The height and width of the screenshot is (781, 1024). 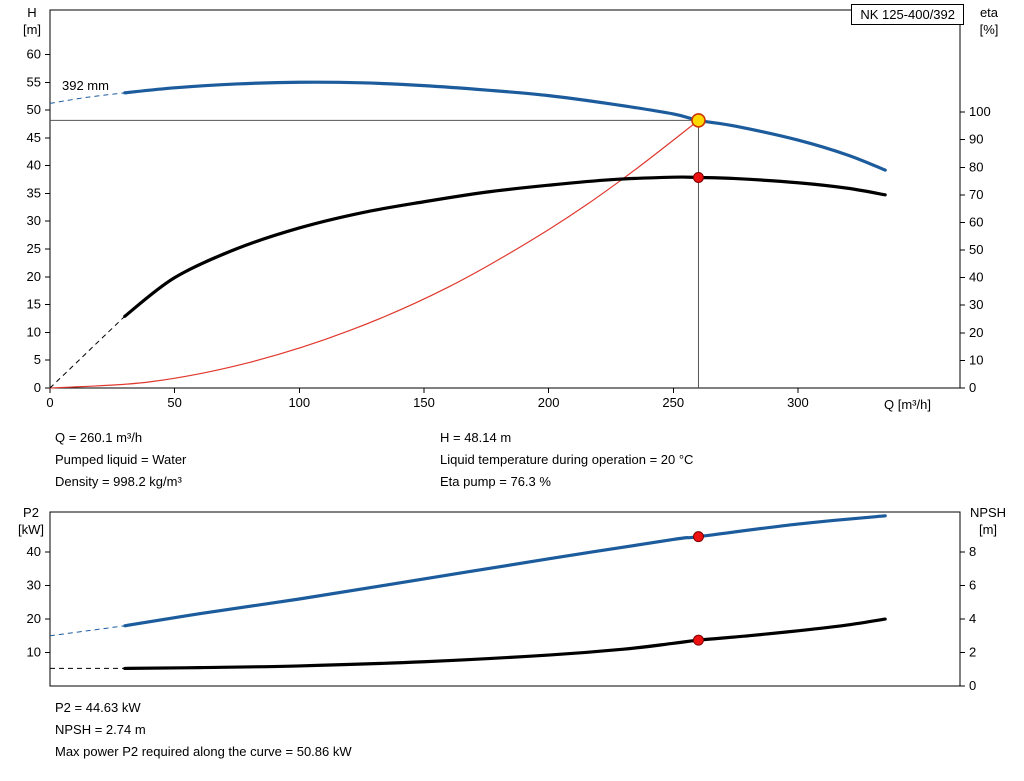 What do you see at coordinates (988, 521) in the screenshot?
I see `npsh-axis-label: NPSH [m]` at bounding box center [988, 521].